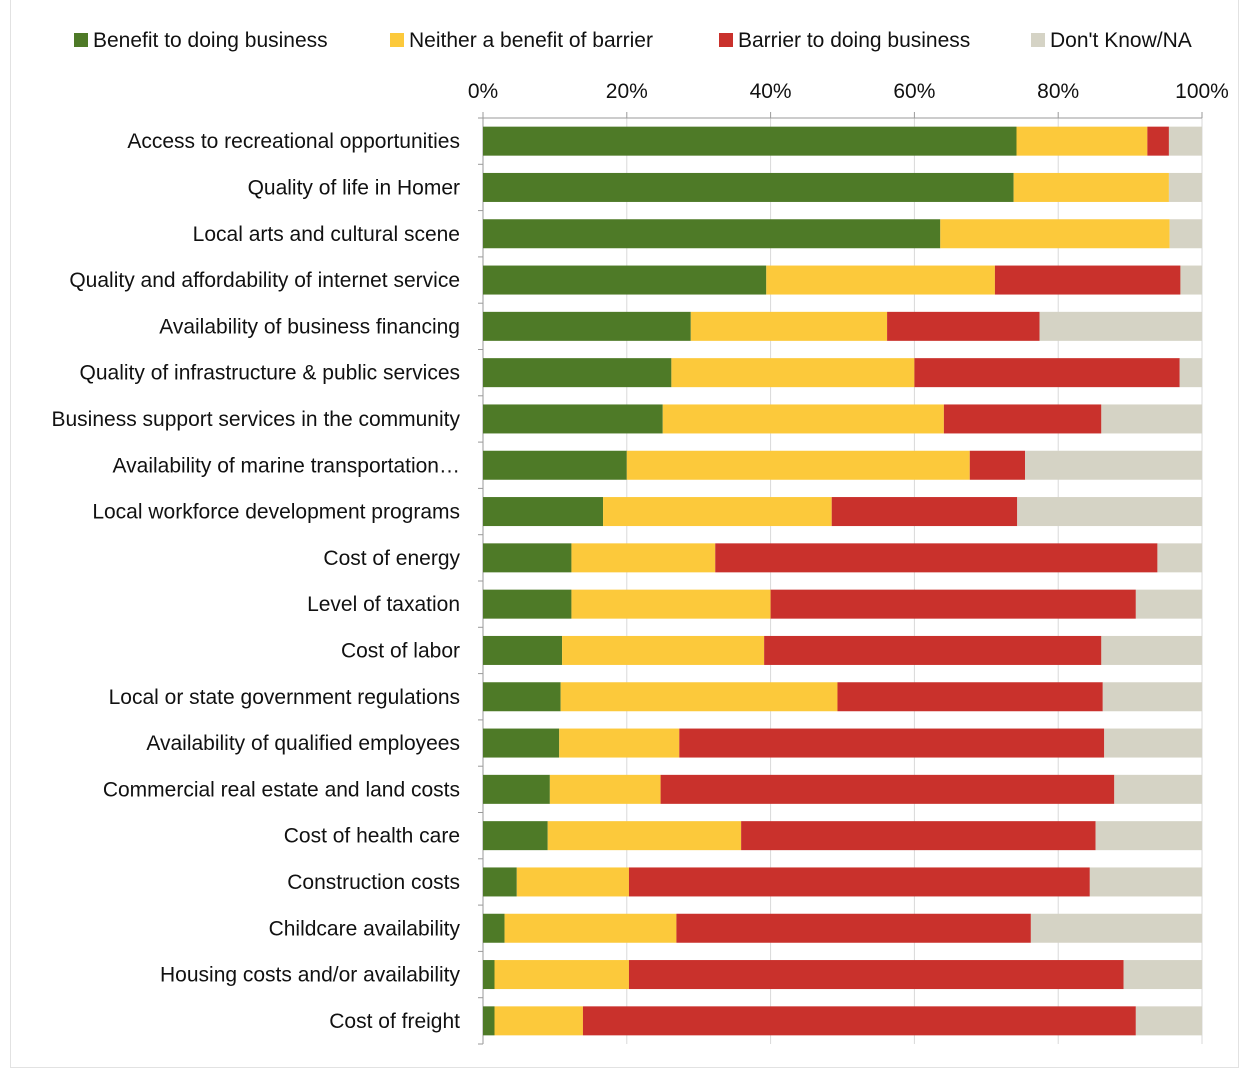 The height and width of the screenshot is (1070, 1240). What do you see at coordinates (914, 91) in the screenshot?
I see `x-tick-label-60: 60%` at bounding box center [914, 91].